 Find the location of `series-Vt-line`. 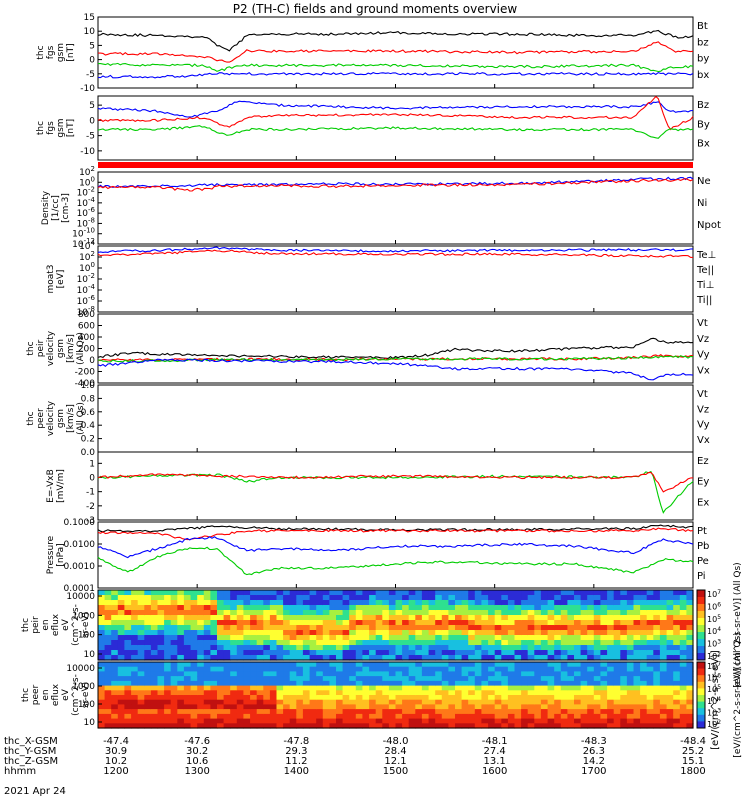

series-Vt-line is located at coordinates (395, 348).